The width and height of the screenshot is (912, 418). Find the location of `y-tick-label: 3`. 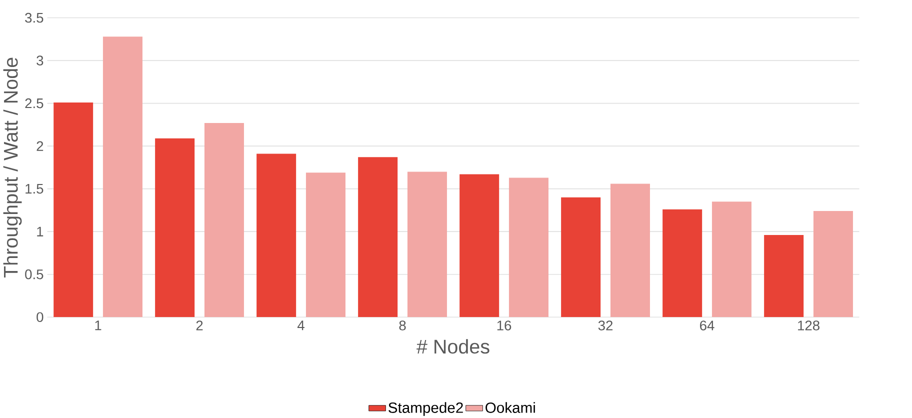

y-tick-label: 3 is located at coordinates (40, 61).